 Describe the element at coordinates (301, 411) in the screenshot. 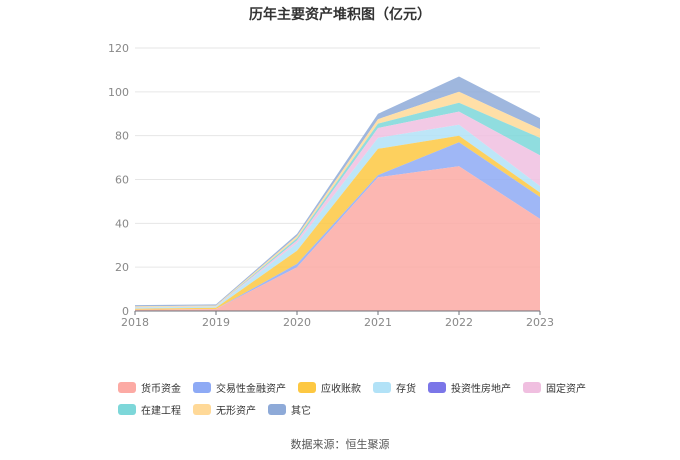

I see `legend-label: 其它` at that location.